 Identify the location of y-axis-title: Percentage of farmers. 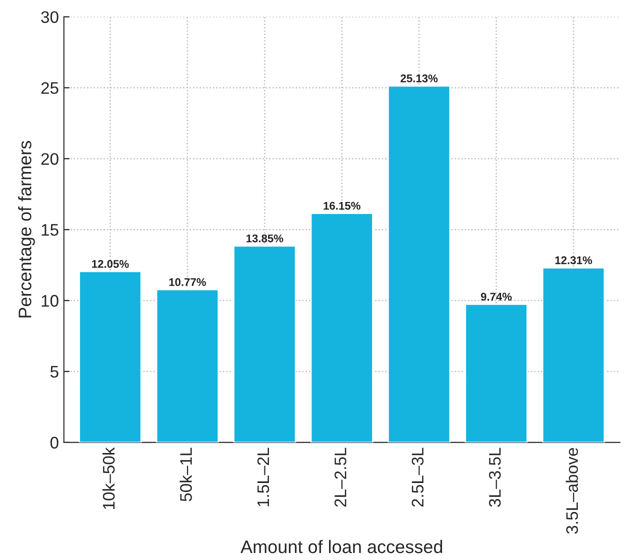
(26, 229).